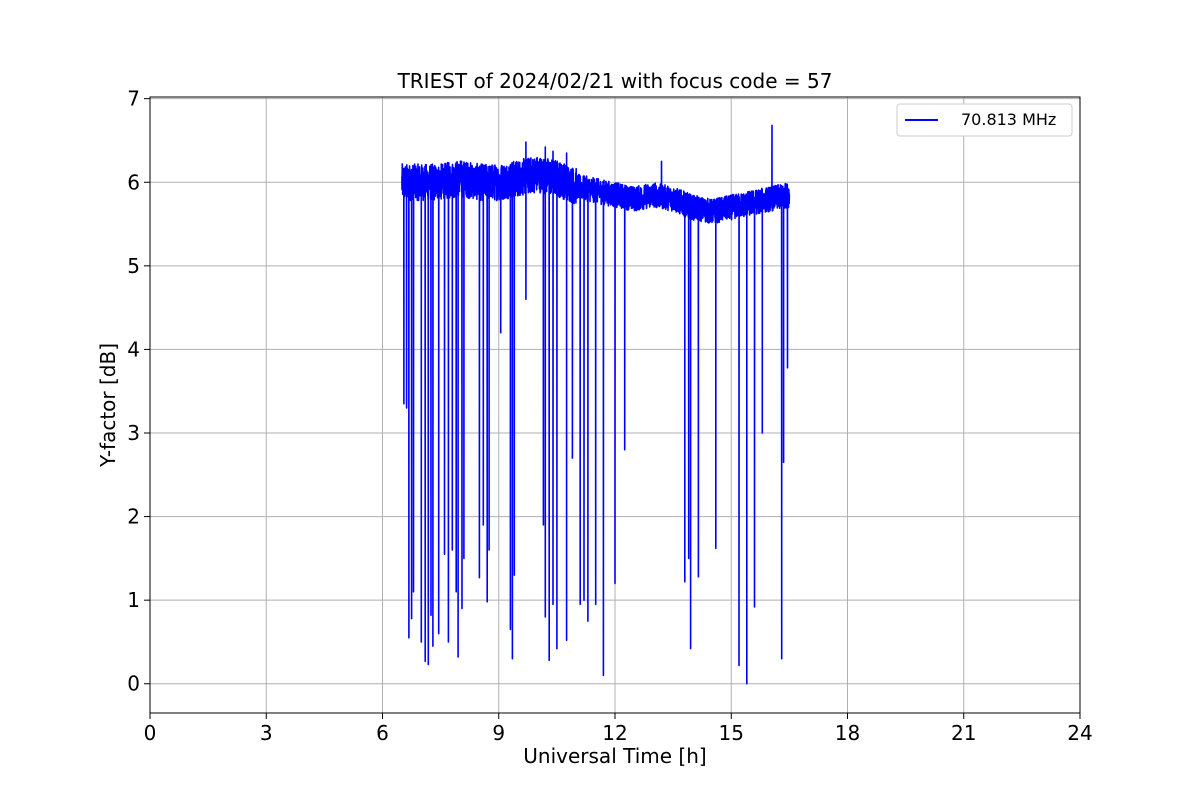 Image resolution: width=1200 pixels, height=800 pixels. Describe the element at coordinates (133, 684) in the screenshot. I see `y-tick-label: 0` at that location.